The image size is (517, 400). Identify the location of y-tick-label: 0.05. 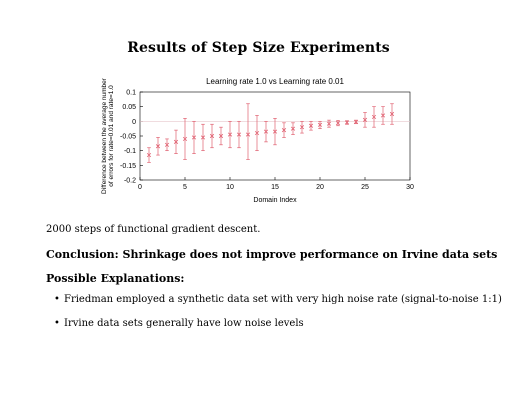
(129, 107).